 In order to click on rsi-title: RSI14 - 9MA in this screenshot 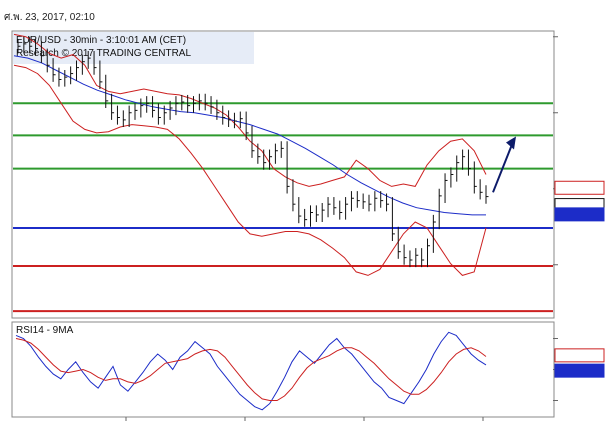, I will do `click(45, 330)`.